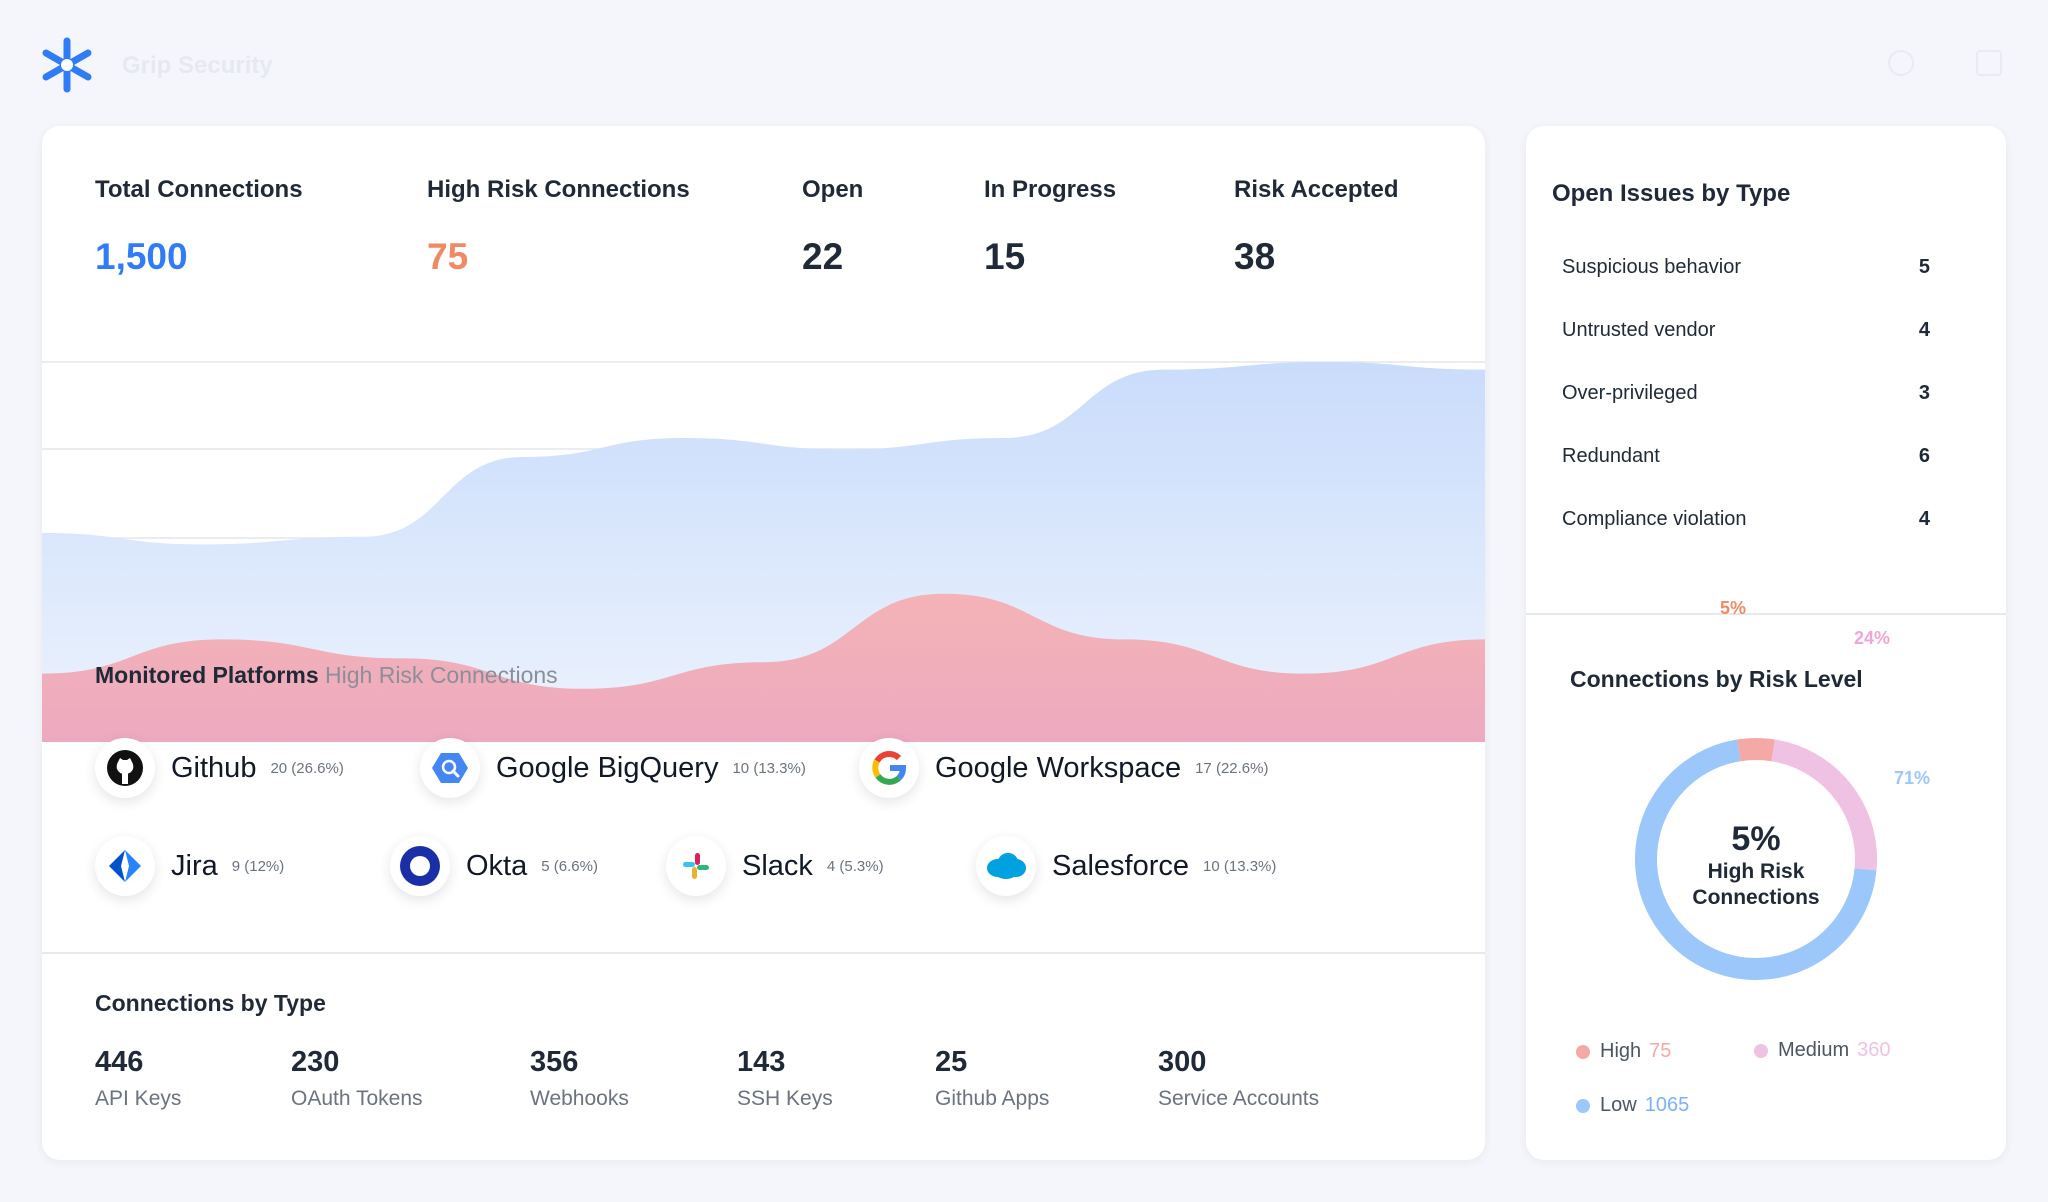 The height and width of the screenshot is (1202, 2048). What do you see at coordinates (558, 227) in the screenshot?
I see `stat-high-risk-connections: High Risk Connections 75` at bounding box center [558, 227].